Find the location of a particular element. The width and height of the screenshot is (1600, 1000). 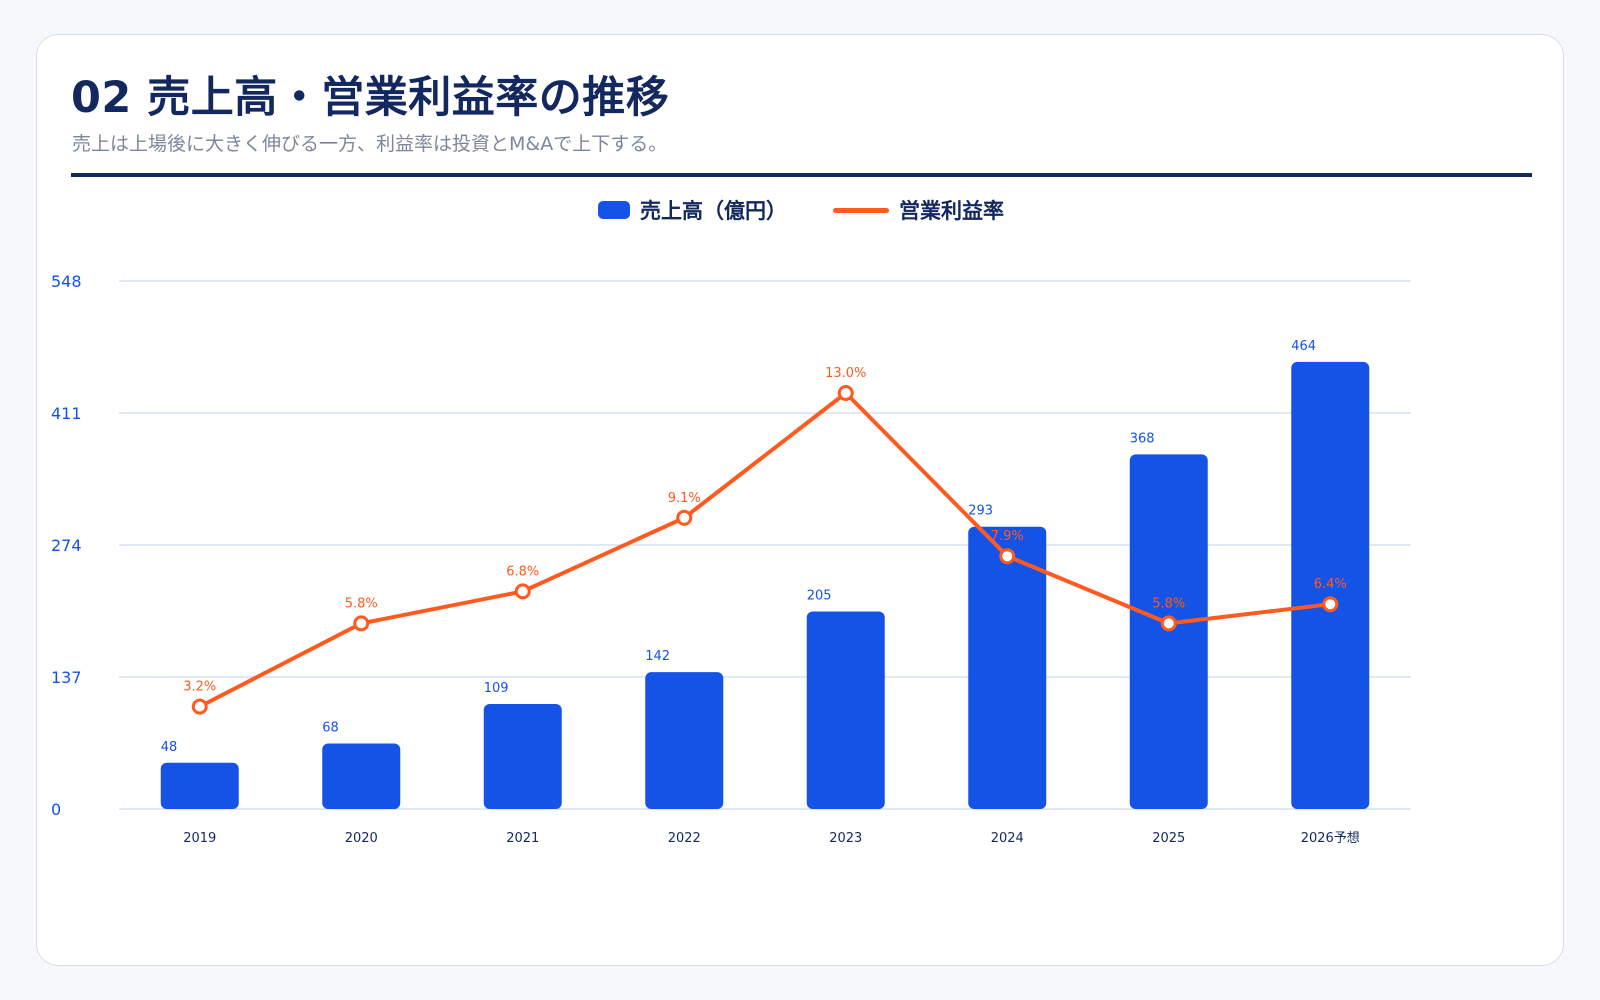

legend-item-margin: 営業利益率 is located at coordinates (918, 210).